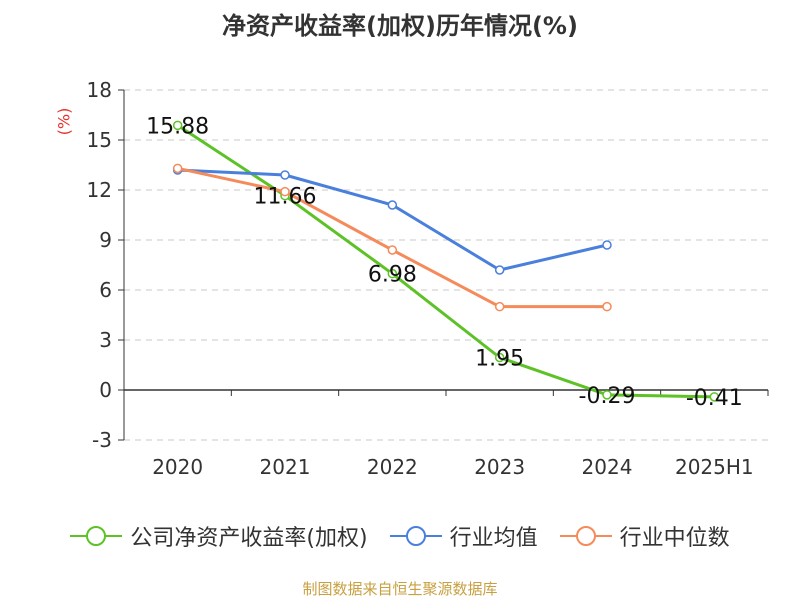 The width and height of the screenshot is (800, 600). I want to click on data-label: -0.41, so click(714, 398).